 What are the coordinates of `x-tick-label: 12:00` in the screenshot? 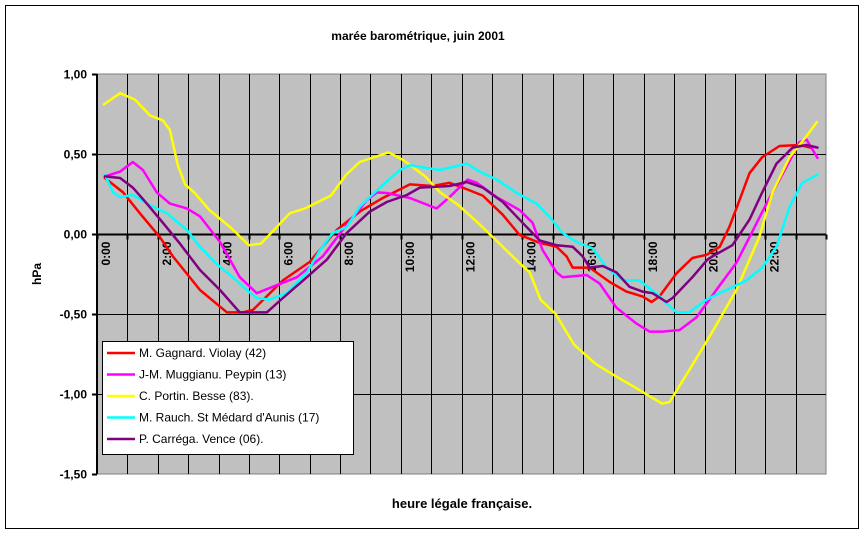 It's located at (471, 256).